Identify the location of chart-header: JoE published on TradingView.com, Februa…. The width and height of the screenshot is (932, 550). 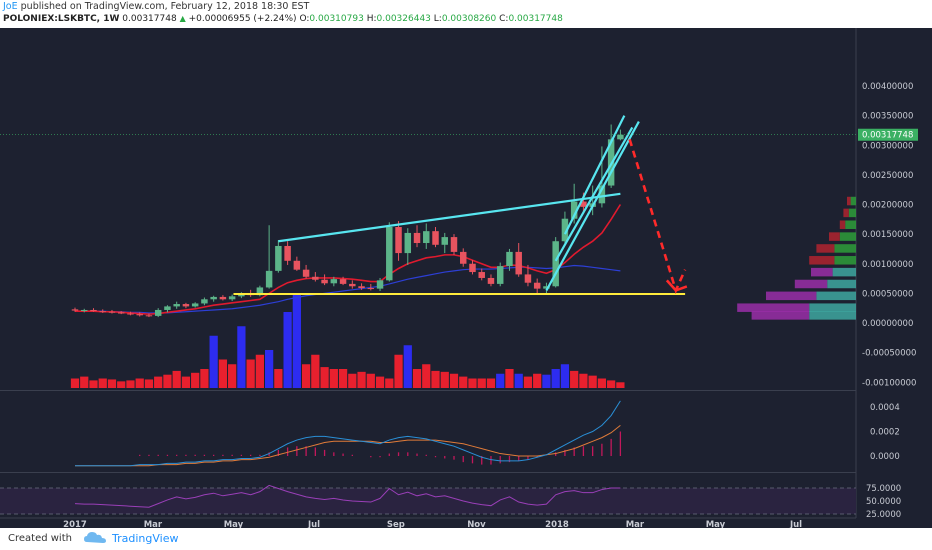
(466, 14).